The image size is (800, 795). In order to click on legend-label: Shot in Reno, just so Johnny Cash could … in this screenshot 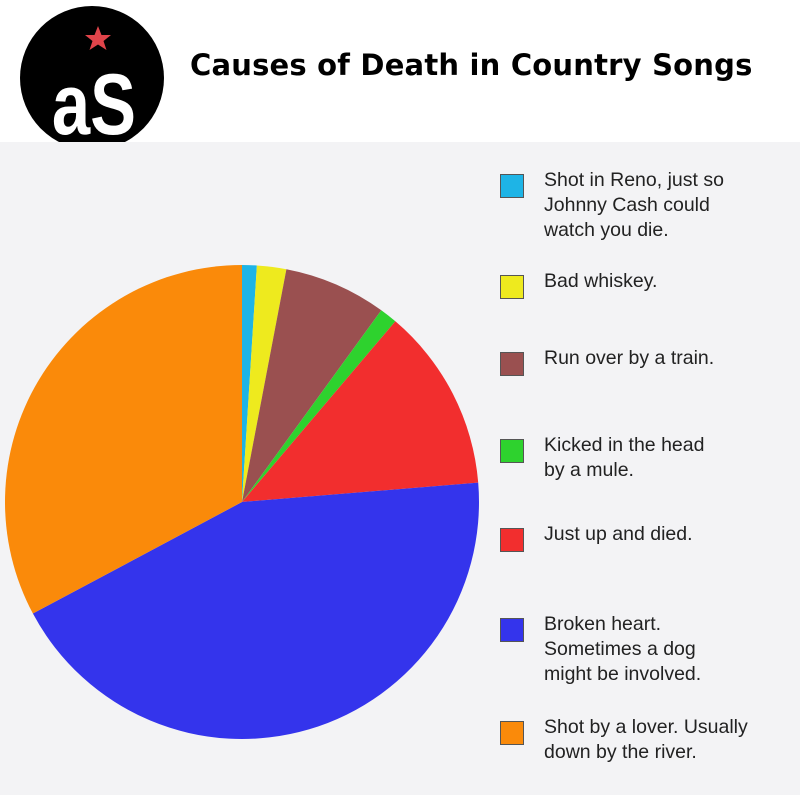, I will do `click(634, 205)`.